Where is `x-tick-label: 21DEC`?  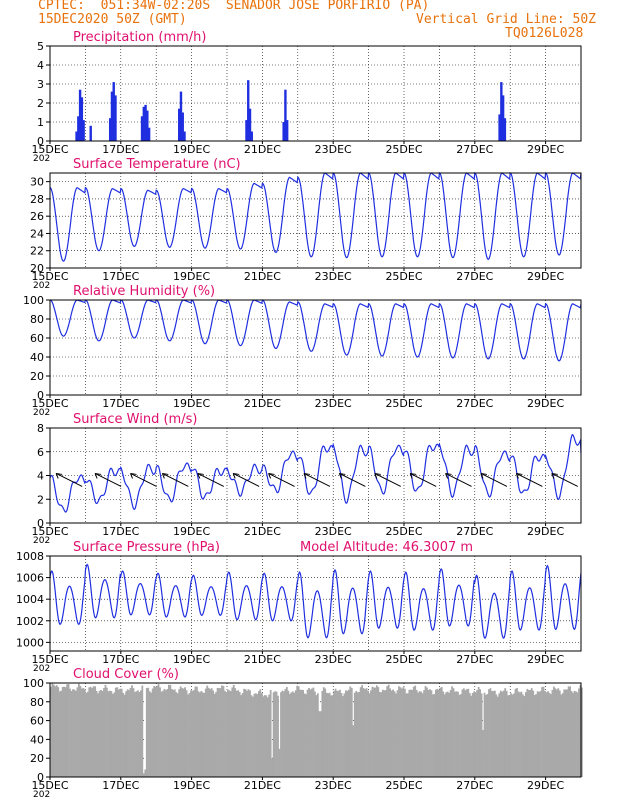
x-tick-label: 21DEC is located at coordinates (262, 276).